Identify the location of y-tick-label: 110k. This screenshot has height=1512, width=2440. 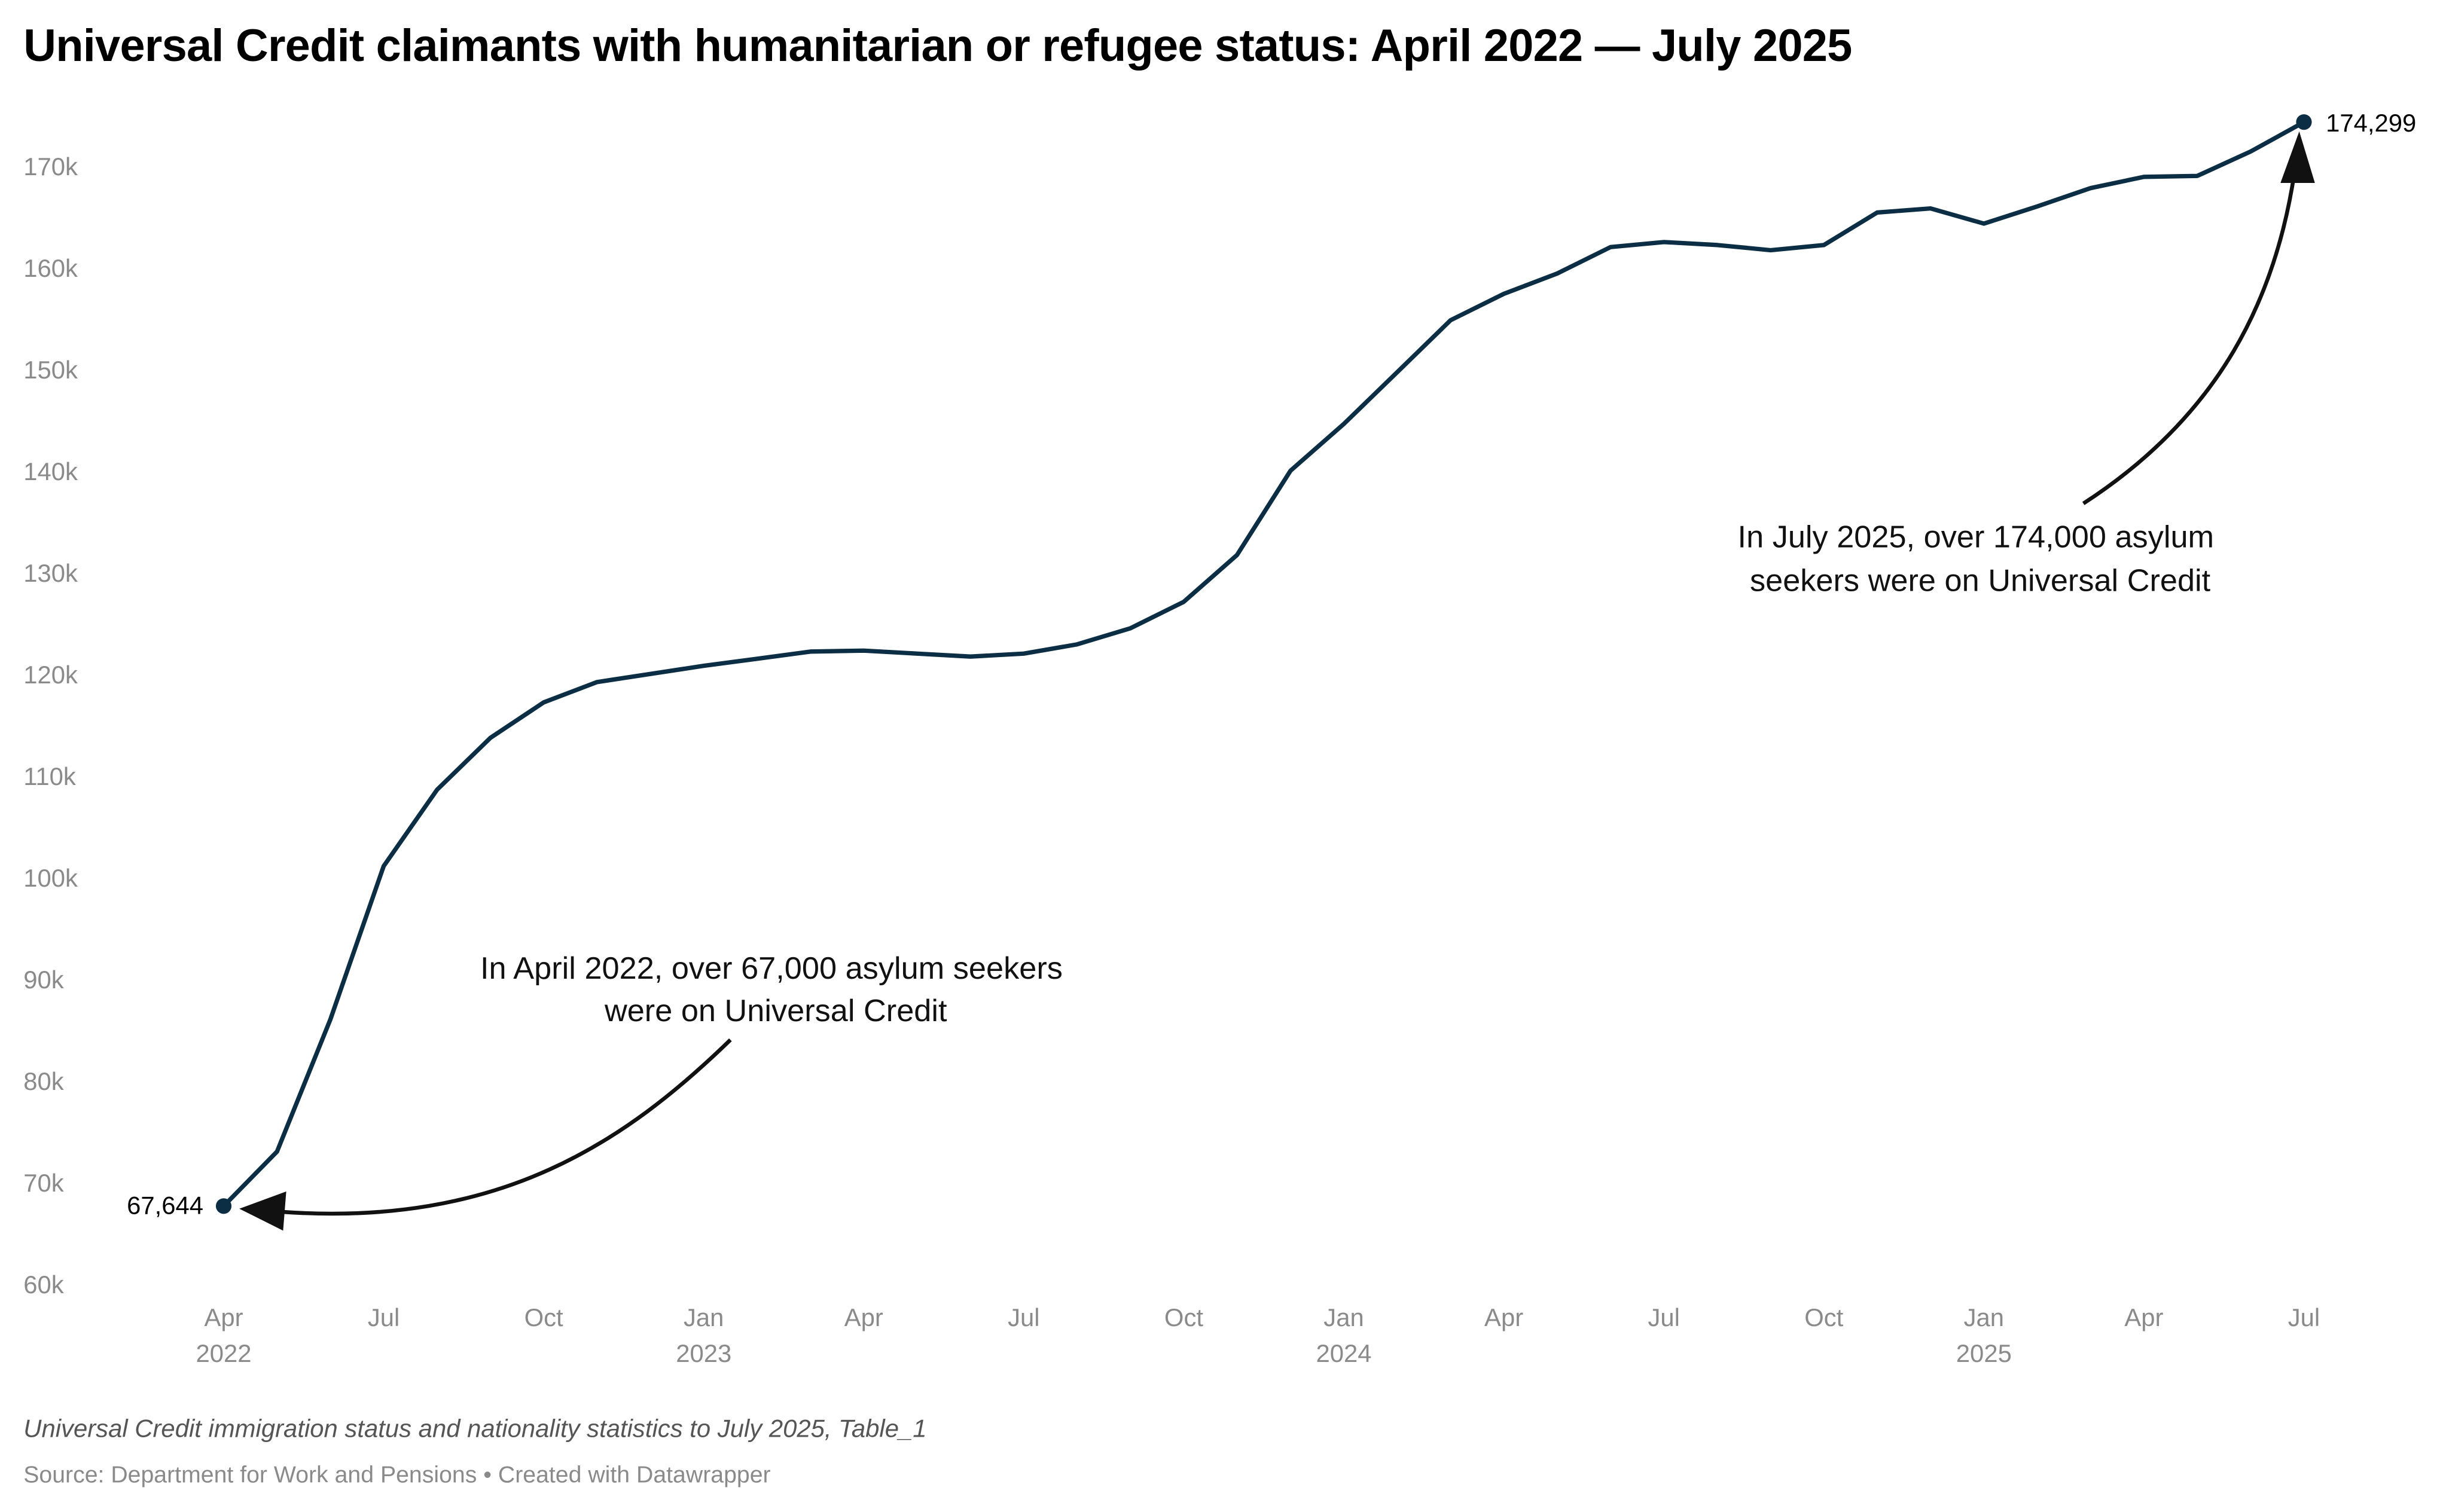
(49, 776).